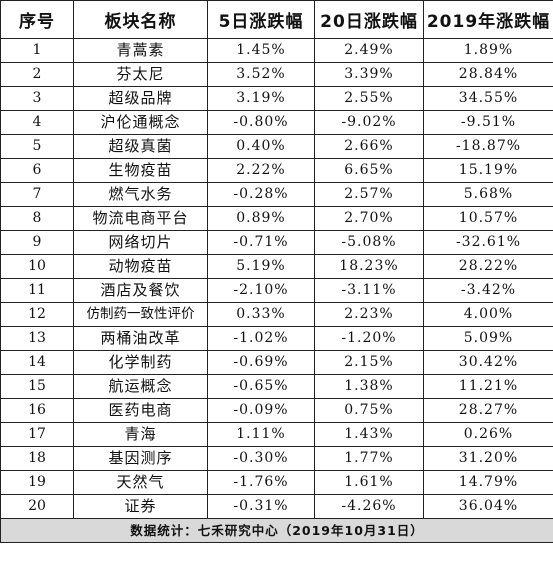 The height and width of the screenshot is (562, 553). What do you see at coordinates (140, 50) in the screenshot?
I see `sector-name: 青蒿素` at bounding box center [140, 50].